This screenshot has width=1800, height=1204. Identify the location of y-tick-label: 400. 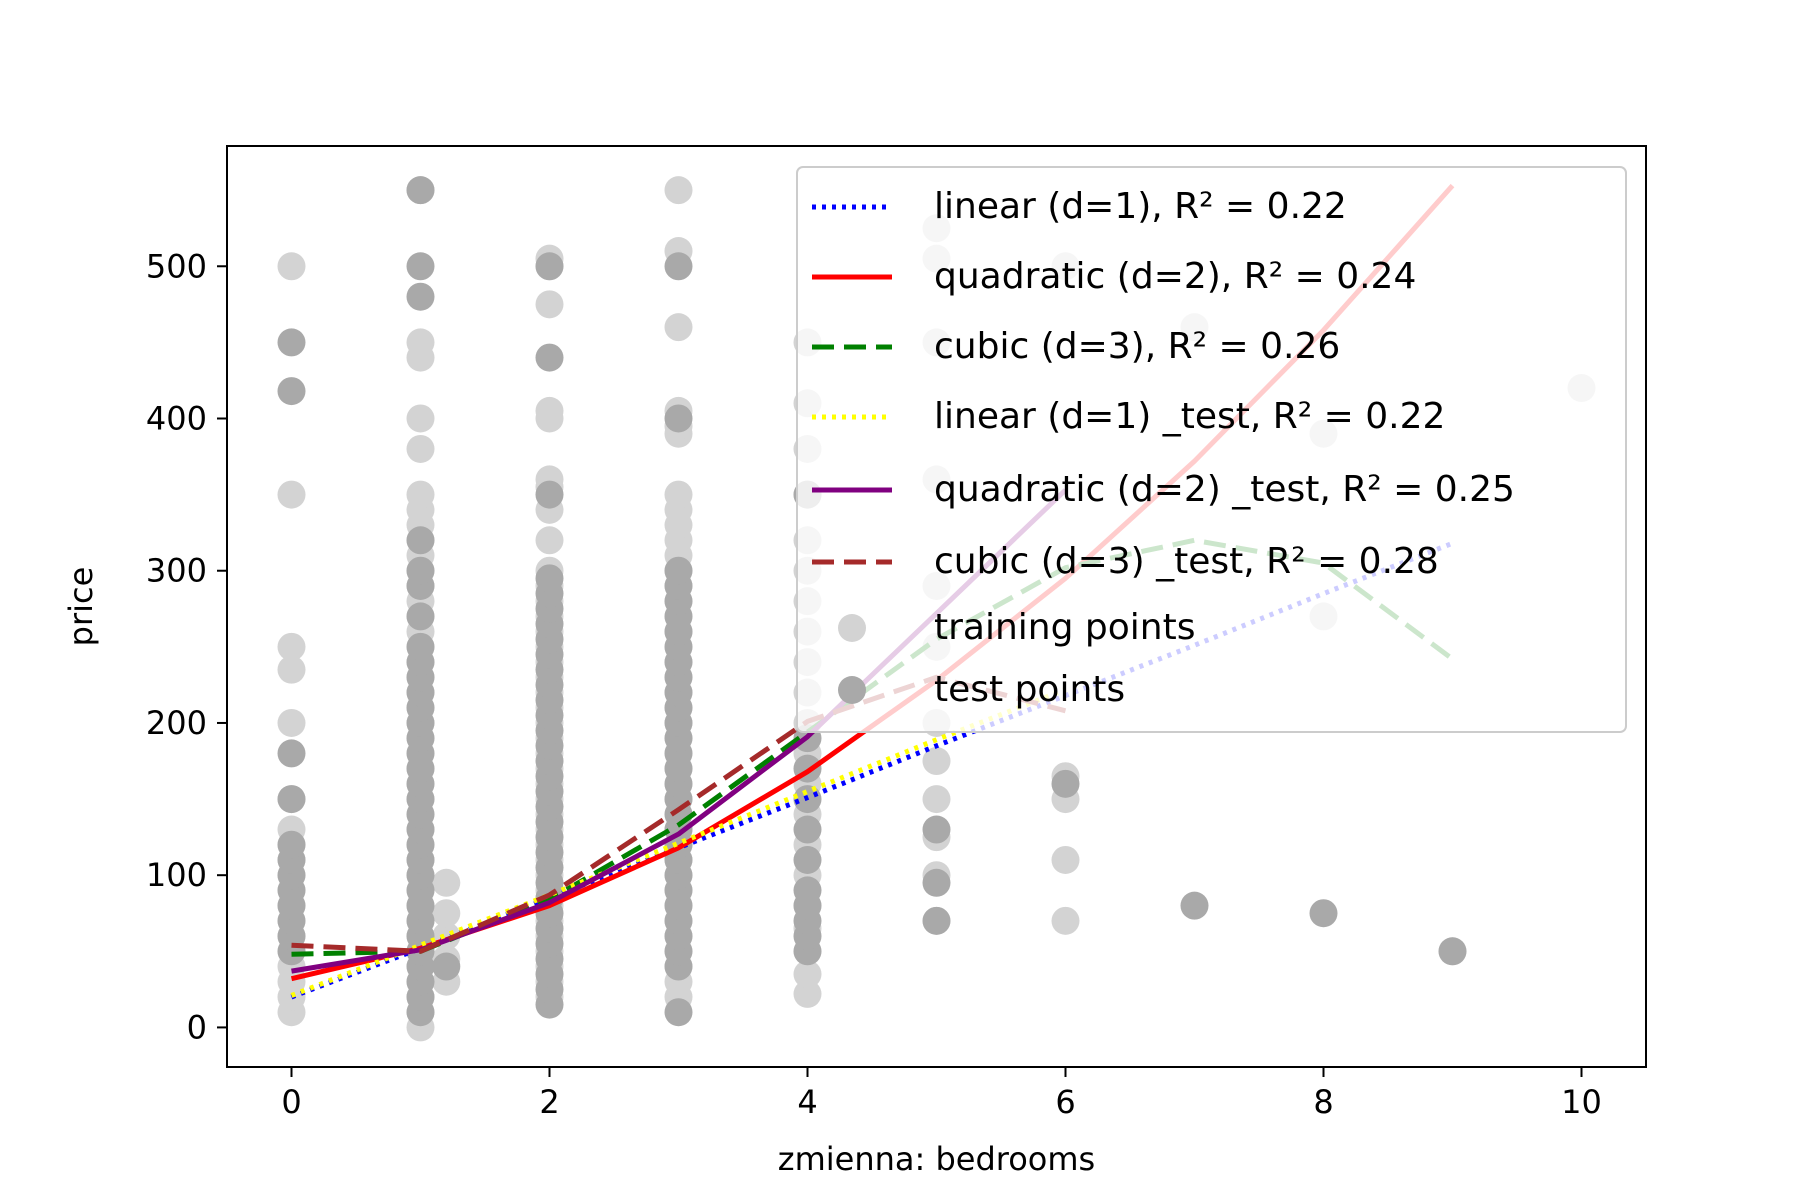
(176, 418).